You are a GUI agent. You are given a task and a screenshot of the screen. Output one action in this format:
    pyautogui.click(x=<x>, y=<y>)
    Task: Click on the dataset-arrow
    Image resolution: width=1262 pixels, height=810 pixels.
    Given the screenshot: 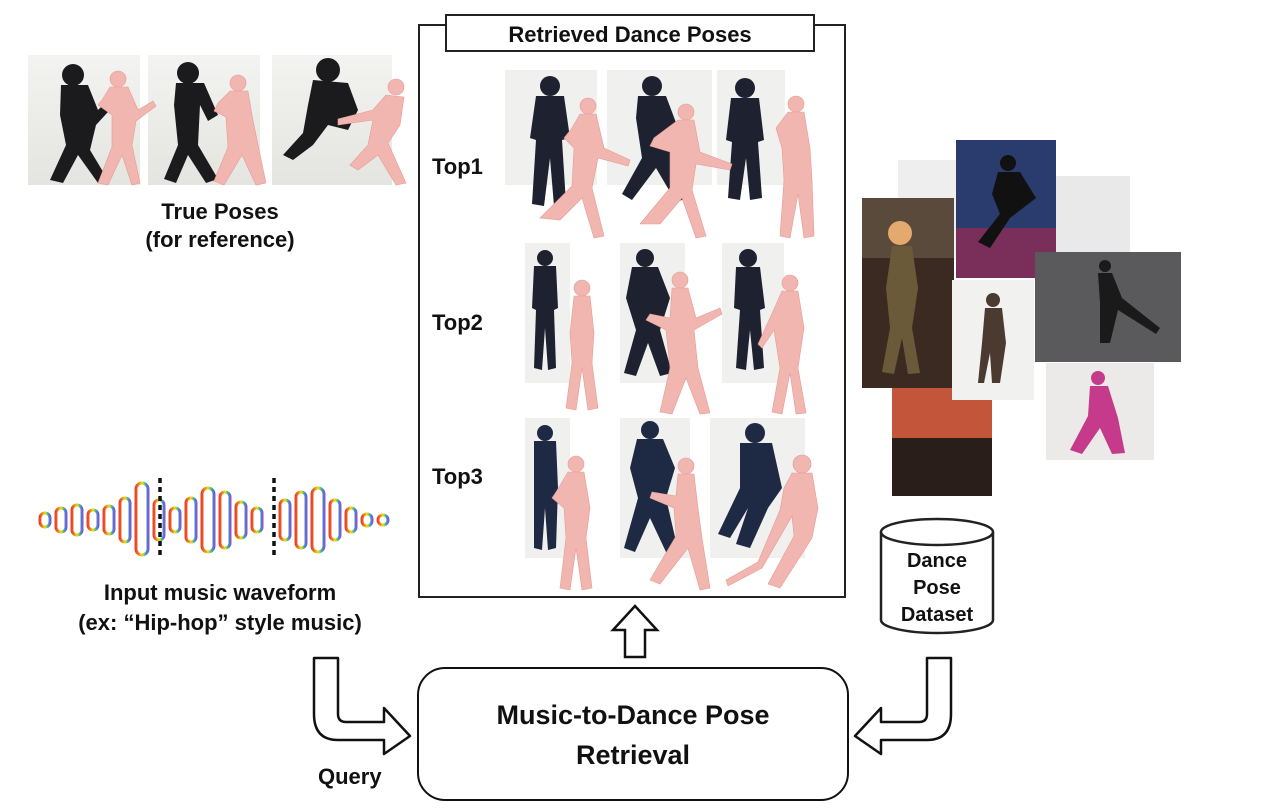 What is the action you would take?
    pyautogui.click(x=902, y=706)
    